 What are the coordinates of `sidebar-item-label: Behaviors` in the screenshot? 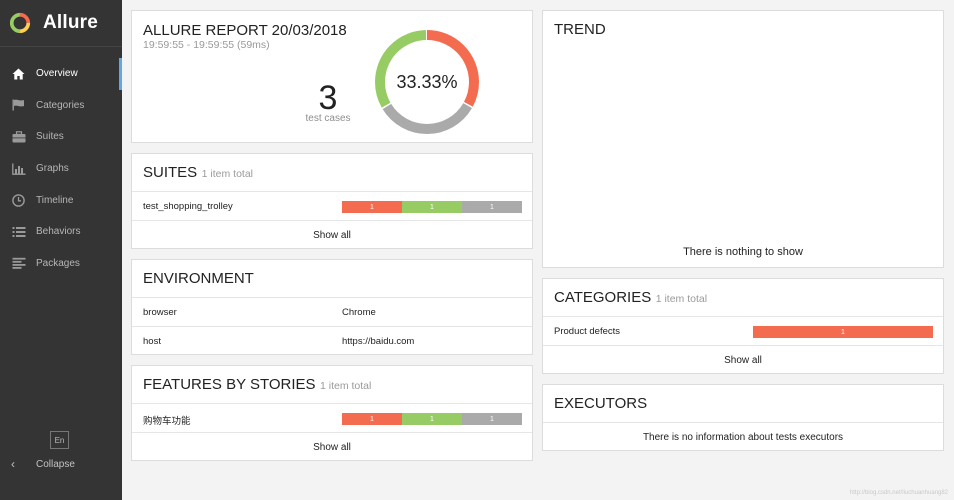 It's located at (58, 232).